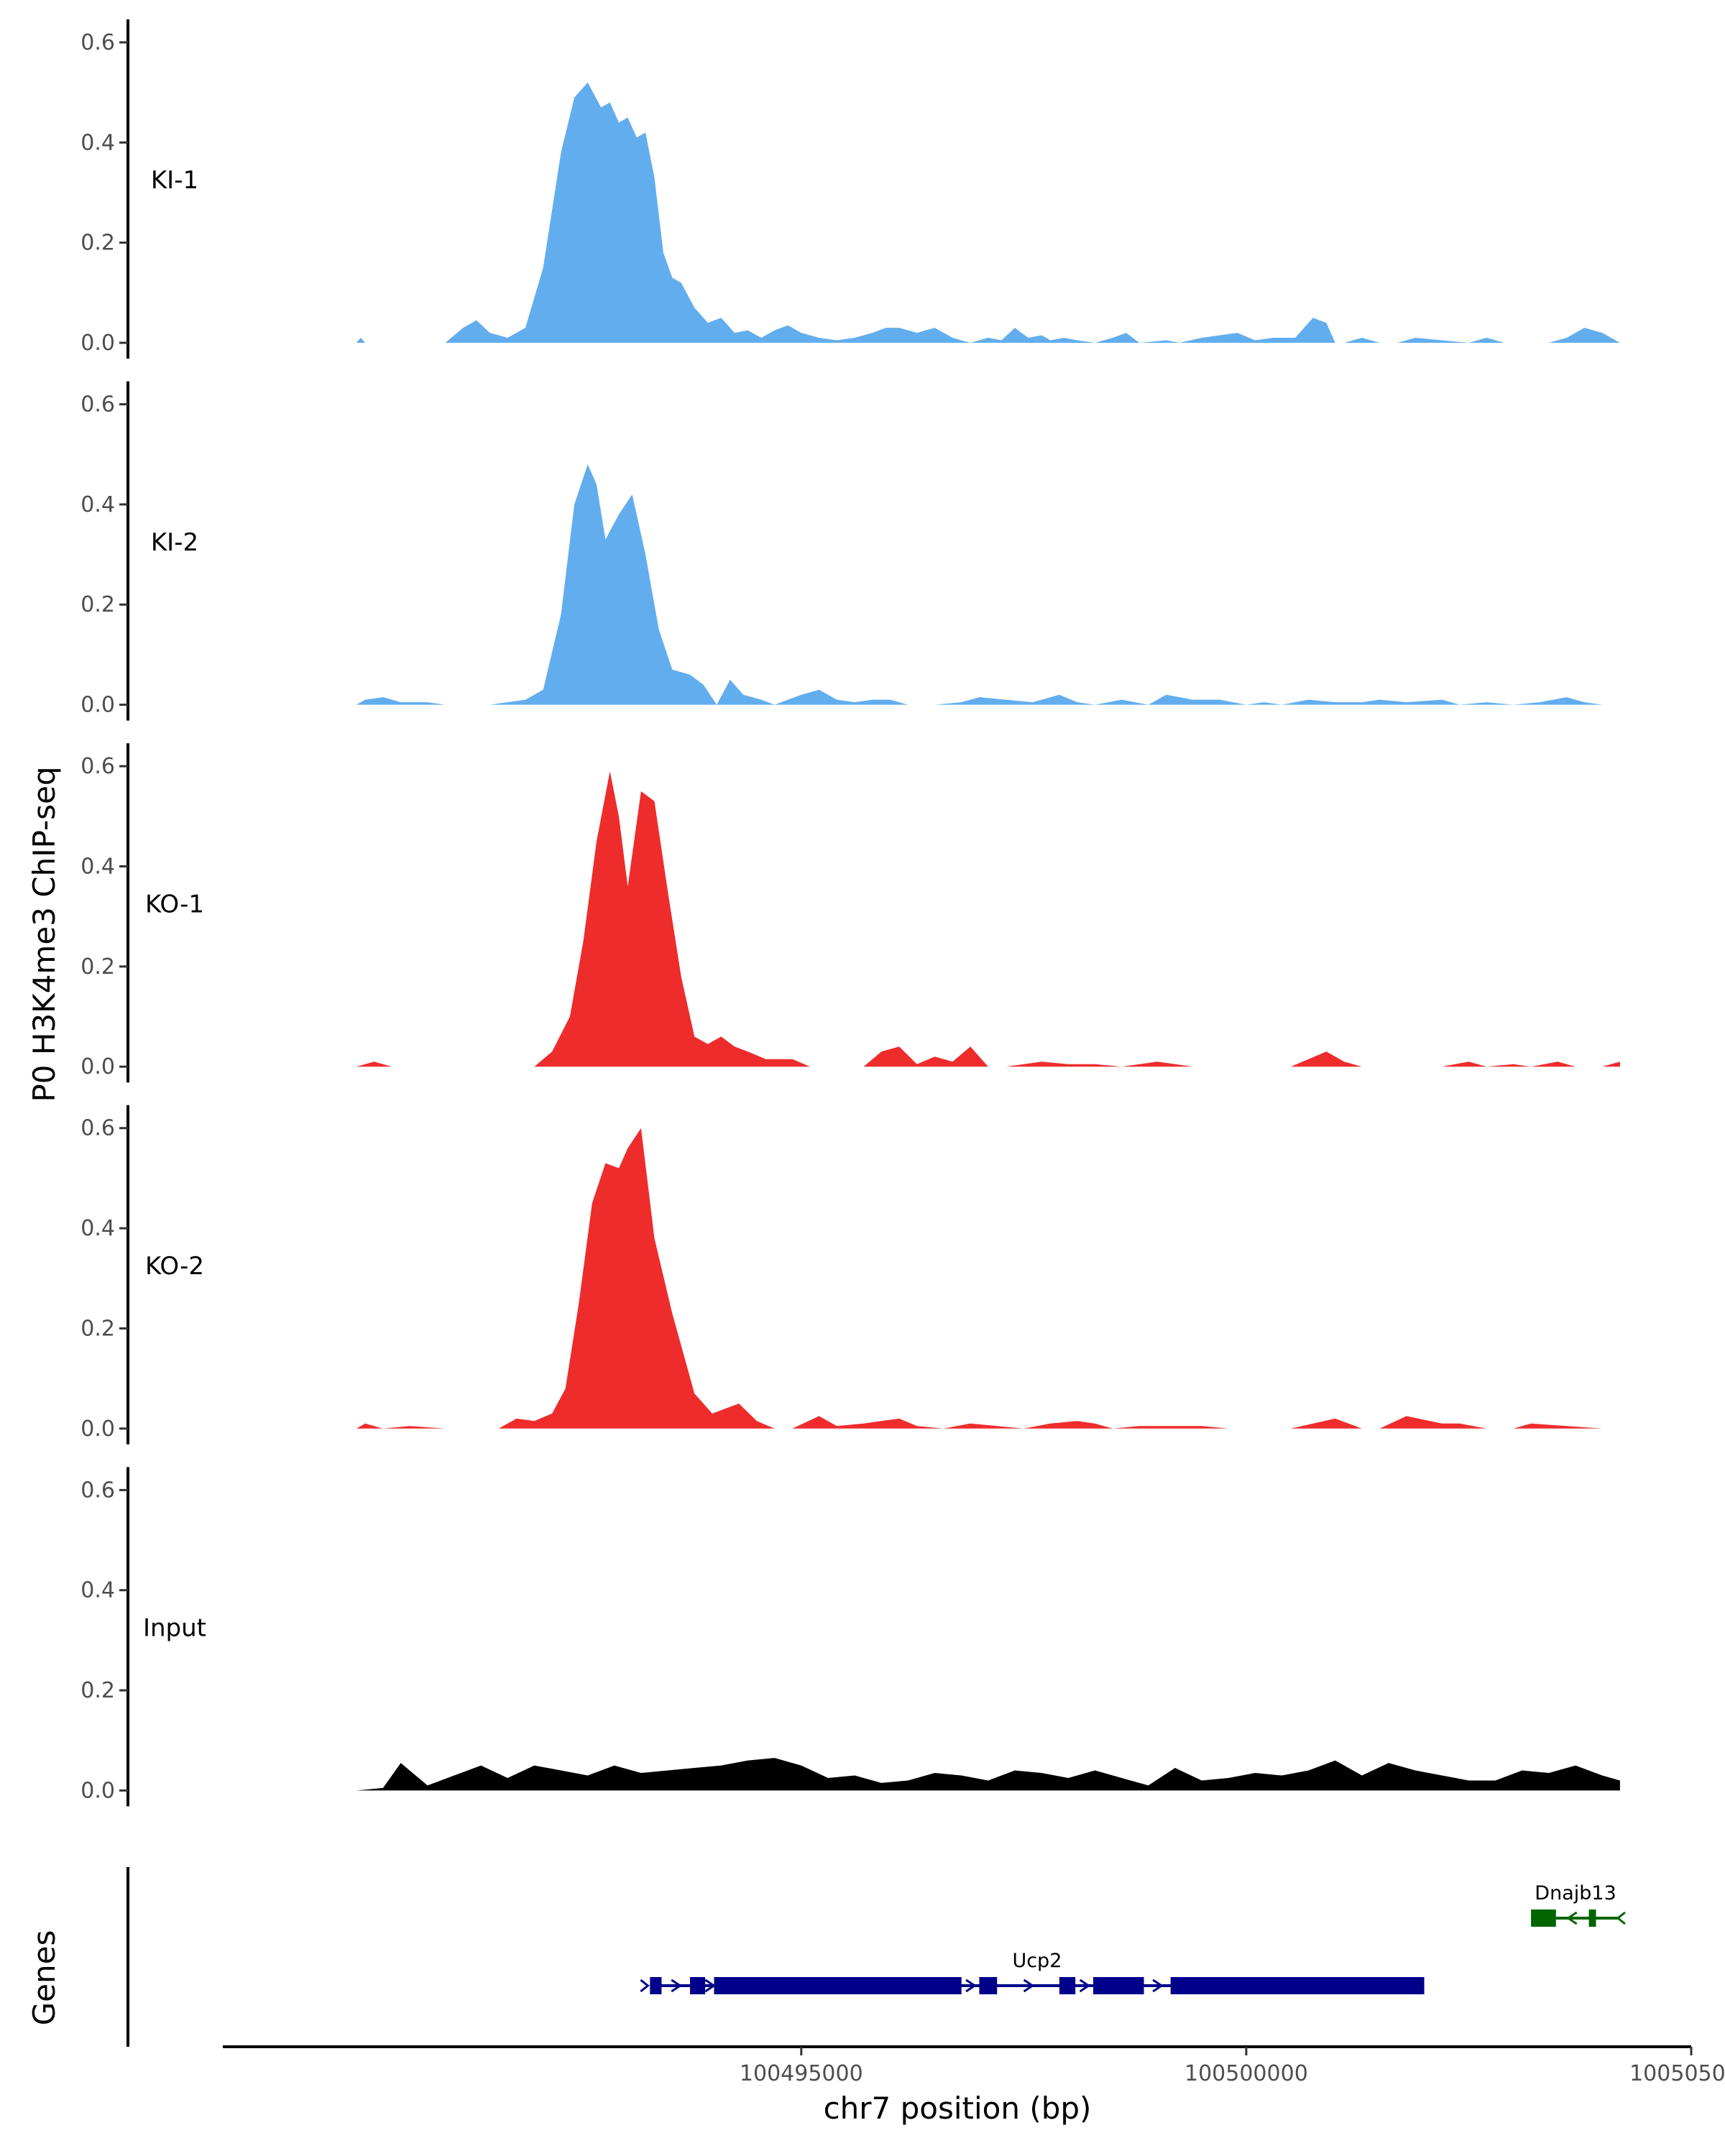 This screenshot has height=2156, width=1725. I want to click on track-label: KI-2, so click(174, 542).